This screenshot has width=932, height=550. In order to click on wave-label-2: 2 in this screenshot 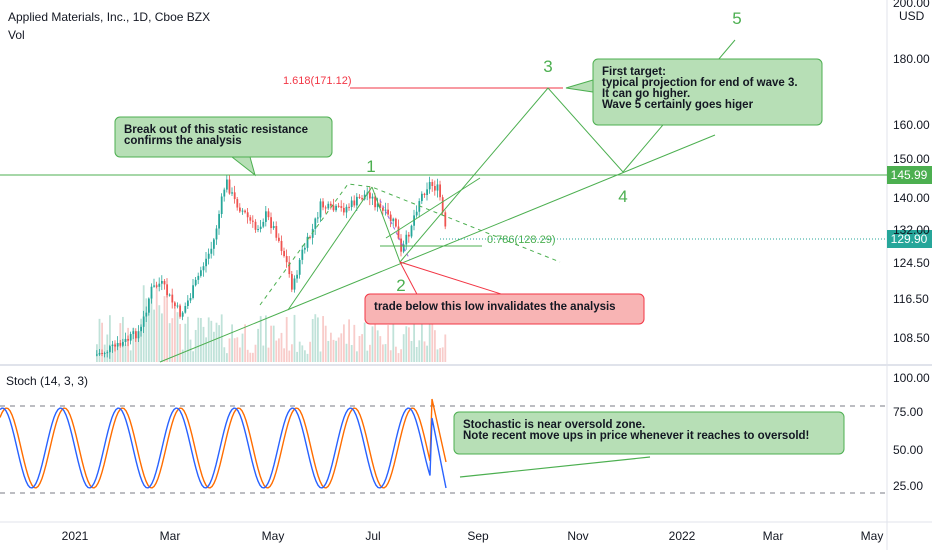, I will do `click(400, 285)`.